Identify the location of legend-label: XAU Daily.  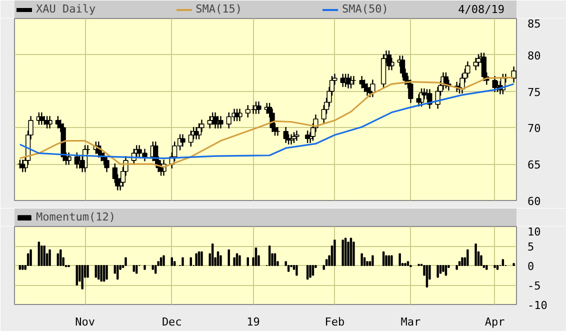
(66, 9).